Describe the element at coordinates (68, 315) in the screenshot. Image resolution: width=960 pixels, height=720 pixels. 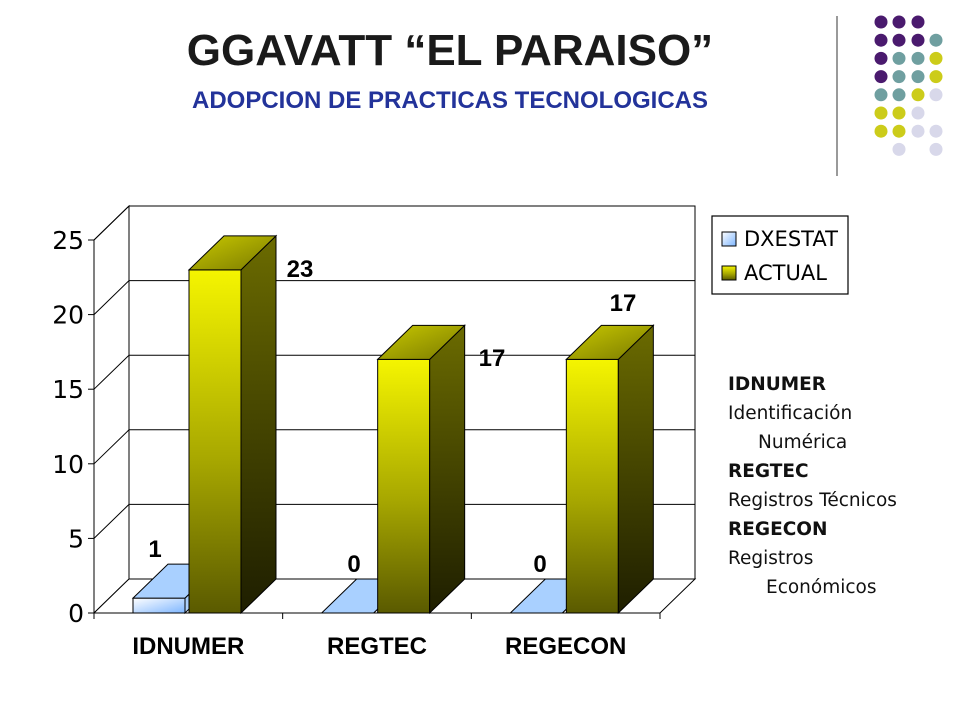
I see `y-tick-label: 20` at that location.